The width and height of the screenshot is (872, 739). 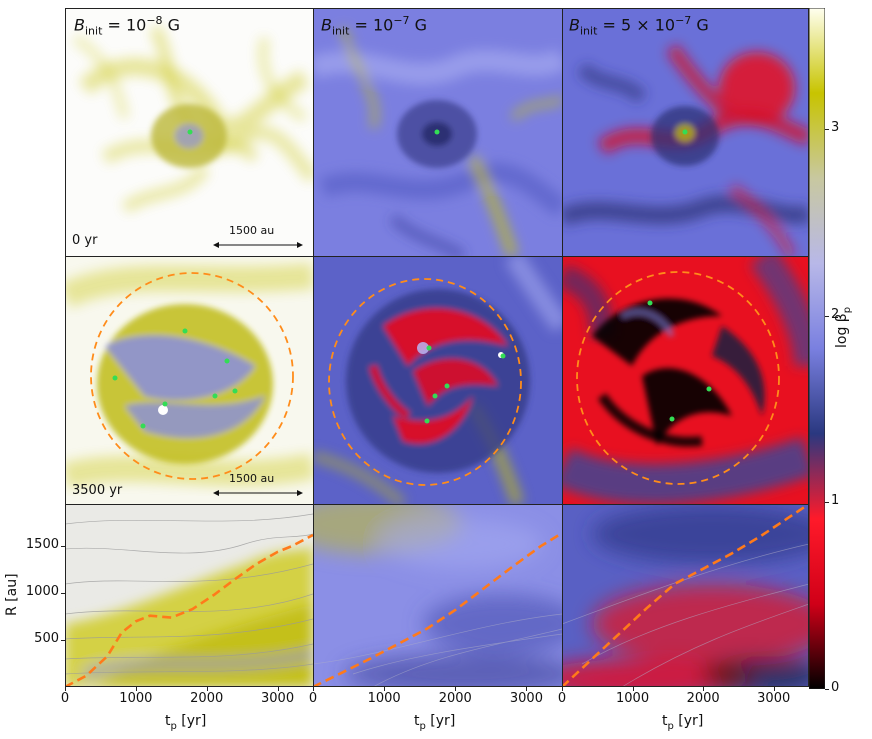 What do you see at coordinates (97, 490) in the screenshot?
I see `time-label: 3500 yr` at bounding box center [97, 490].